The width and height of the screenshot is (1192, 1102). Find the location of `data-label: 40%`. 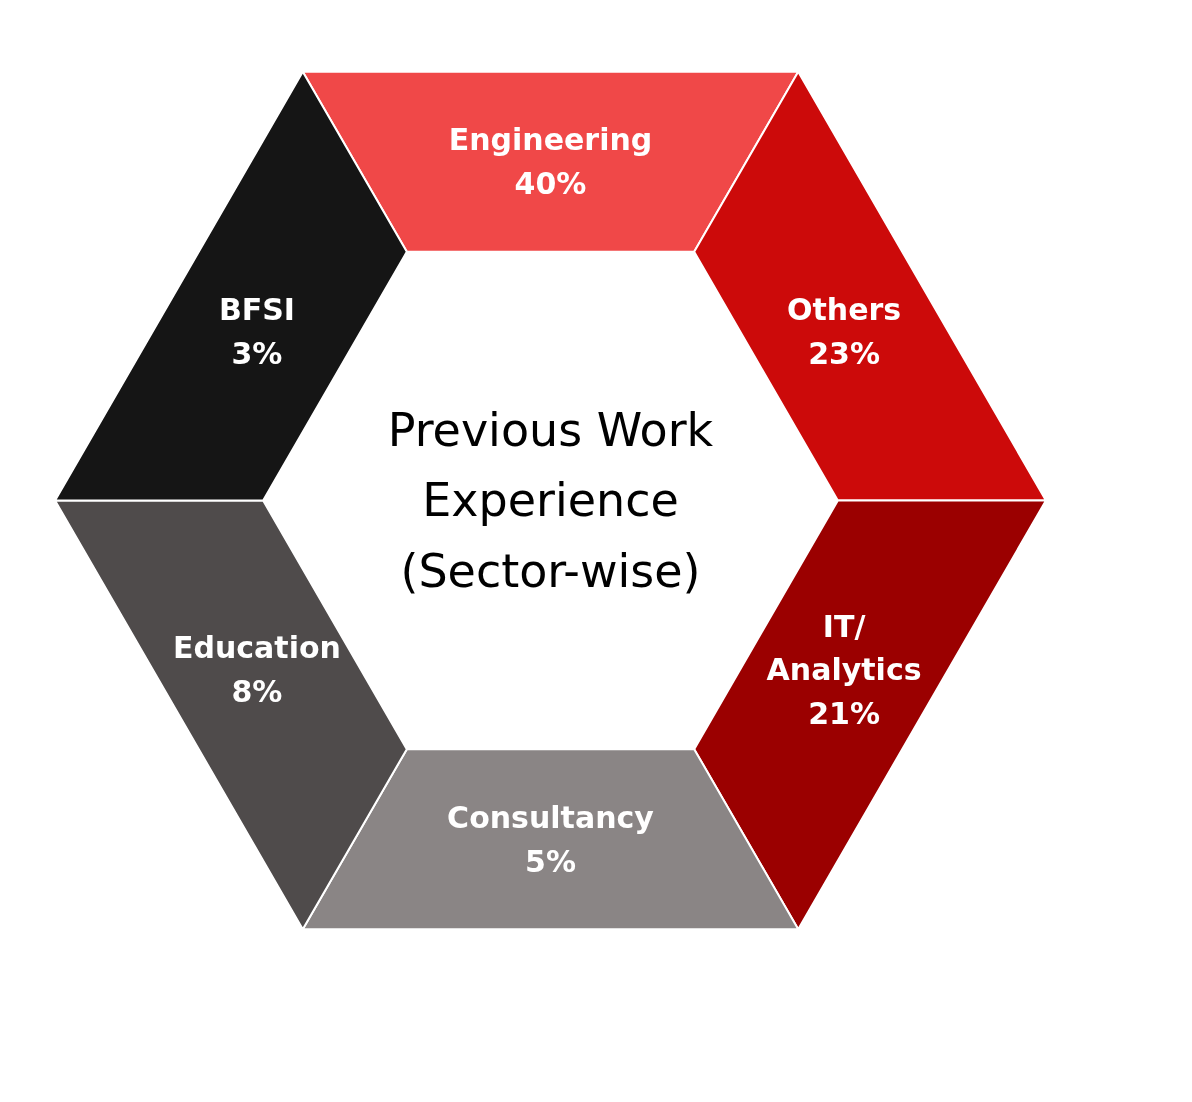

data-label: 40% is located at coordinates (550, 184).